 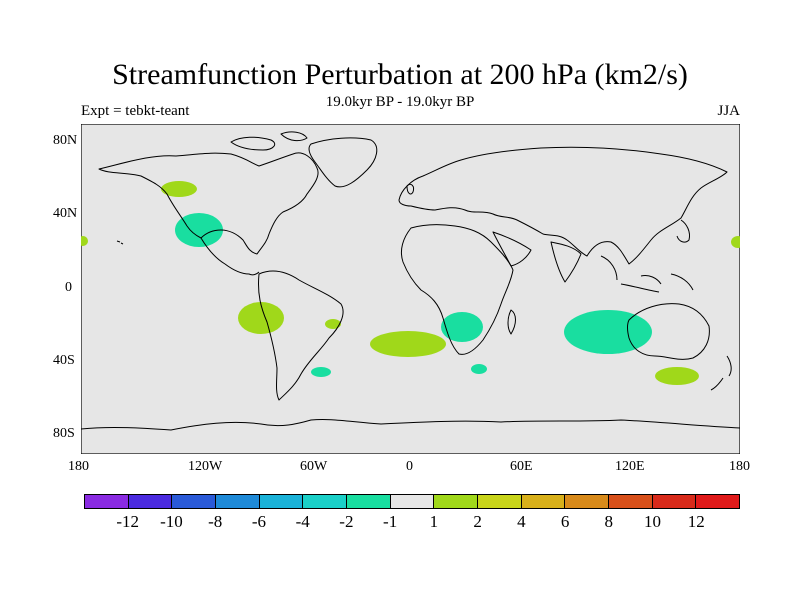 What do you see at coordinates (400, 102) in the screenshot?
I see `center-subtitle: 19.0kyr BP - 19.0kyr BP` at bounding box center [400, 102].